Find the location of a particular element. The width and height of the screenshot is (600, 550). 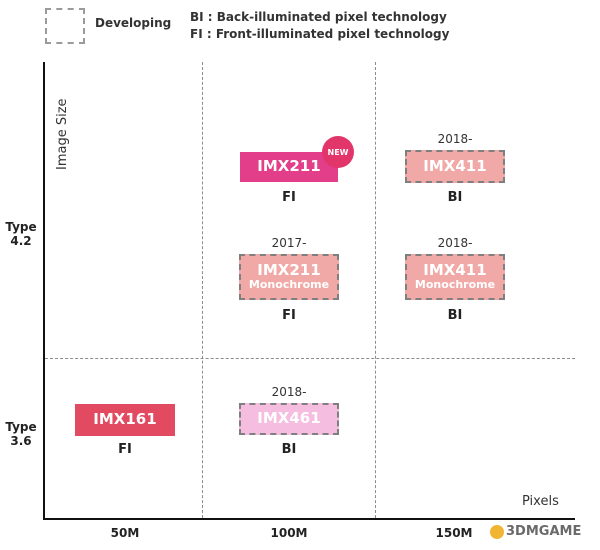

x-category-50m: 50M is located at coordinates (125, 533).